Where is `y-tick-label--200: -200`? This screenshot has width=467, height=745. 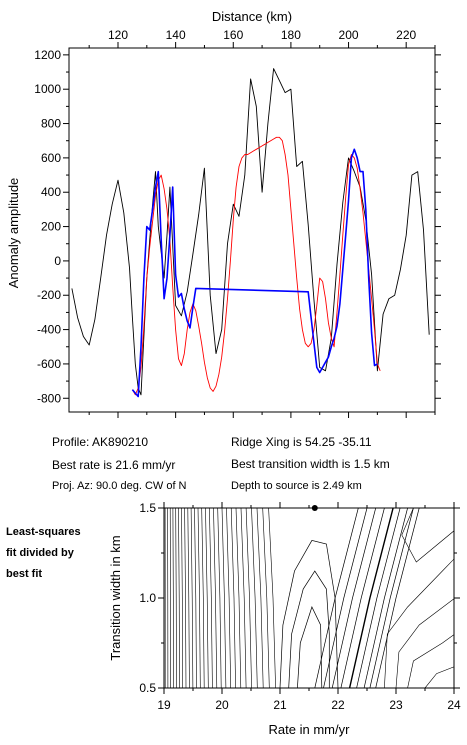 y-tick-label--200: -200 is located at coordinates (49, 295).